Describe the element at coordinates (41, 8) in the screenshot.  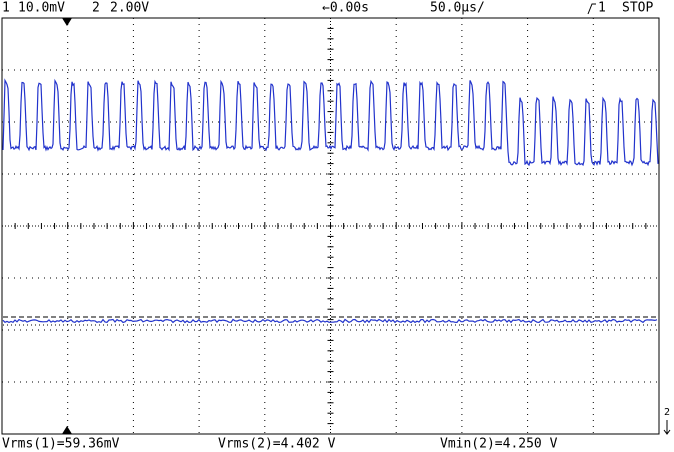
I see `ch1-scale: 10.0mV` at that location.